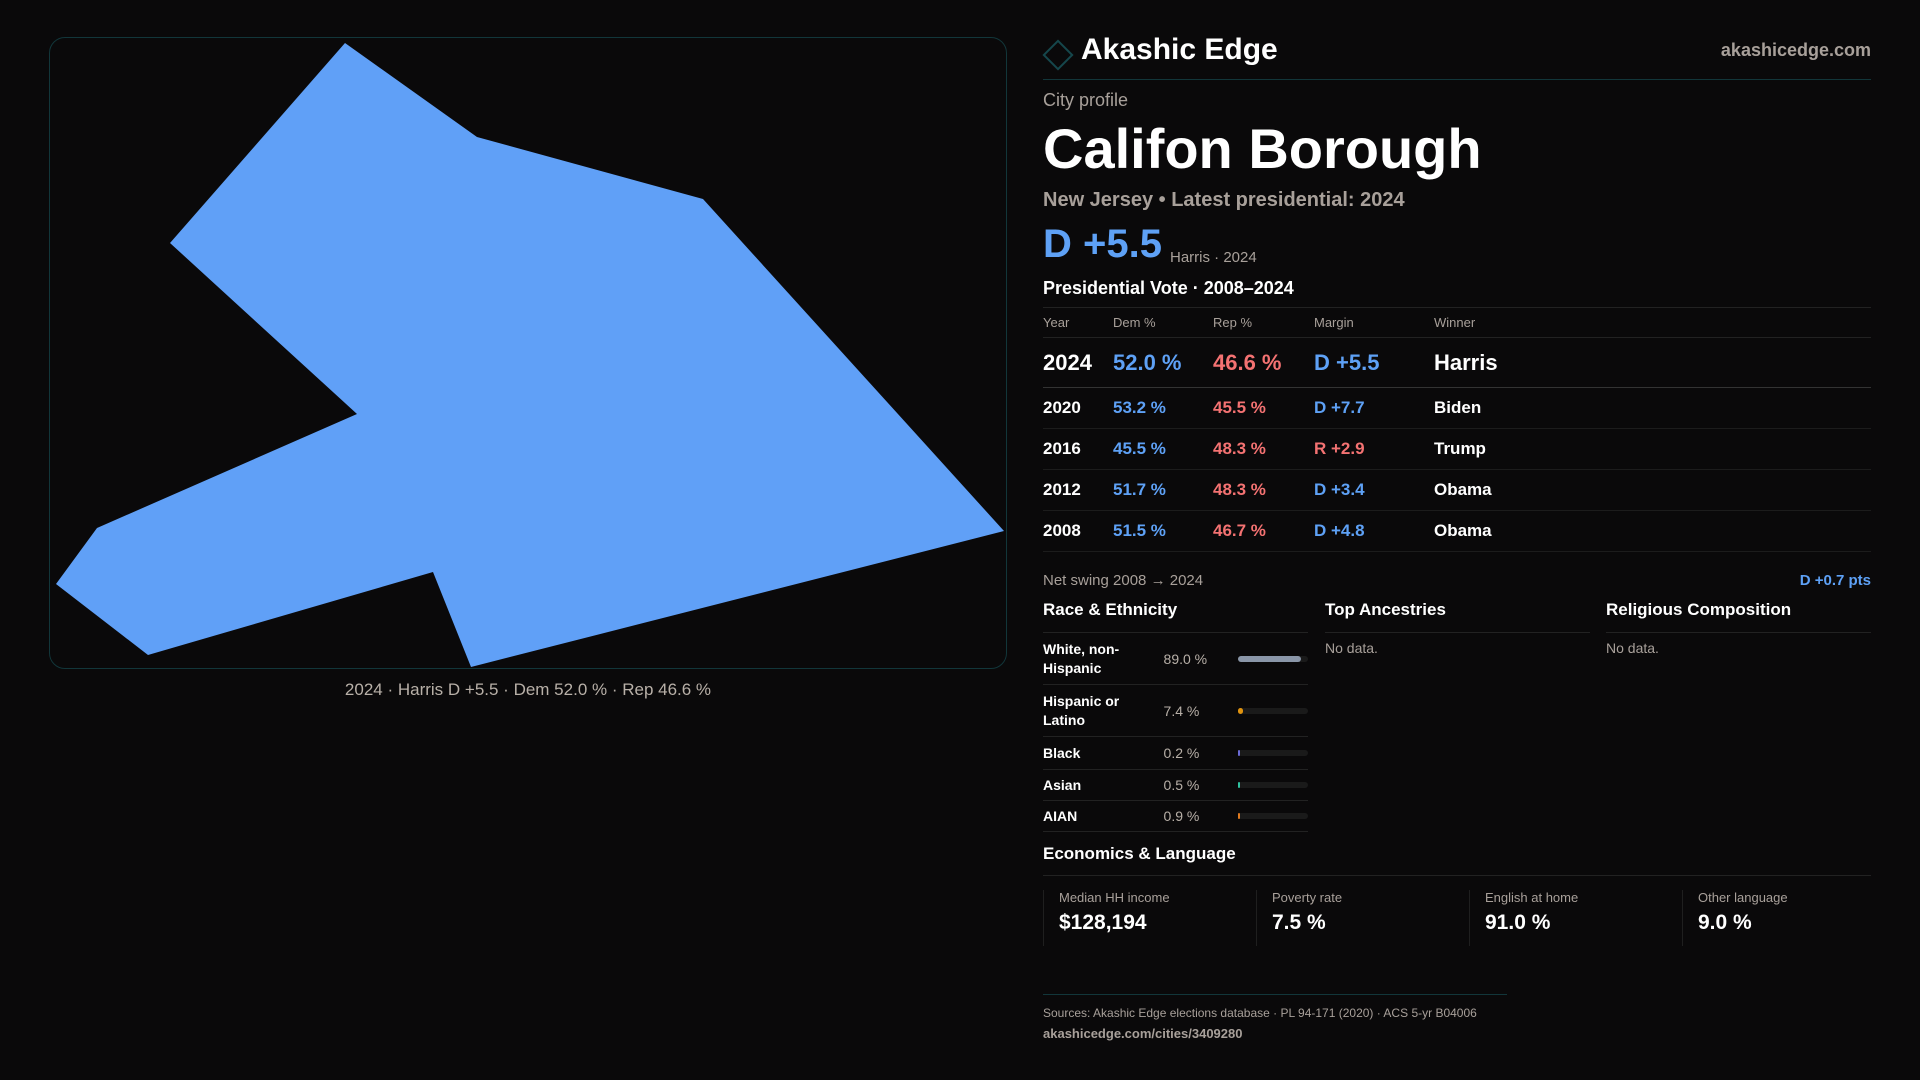 This screenshot has height=1080, width=1920. I want to click on vote-row: 2020 53.2 % 45.5 % D +7.7 Biden, so click(1457, 408).